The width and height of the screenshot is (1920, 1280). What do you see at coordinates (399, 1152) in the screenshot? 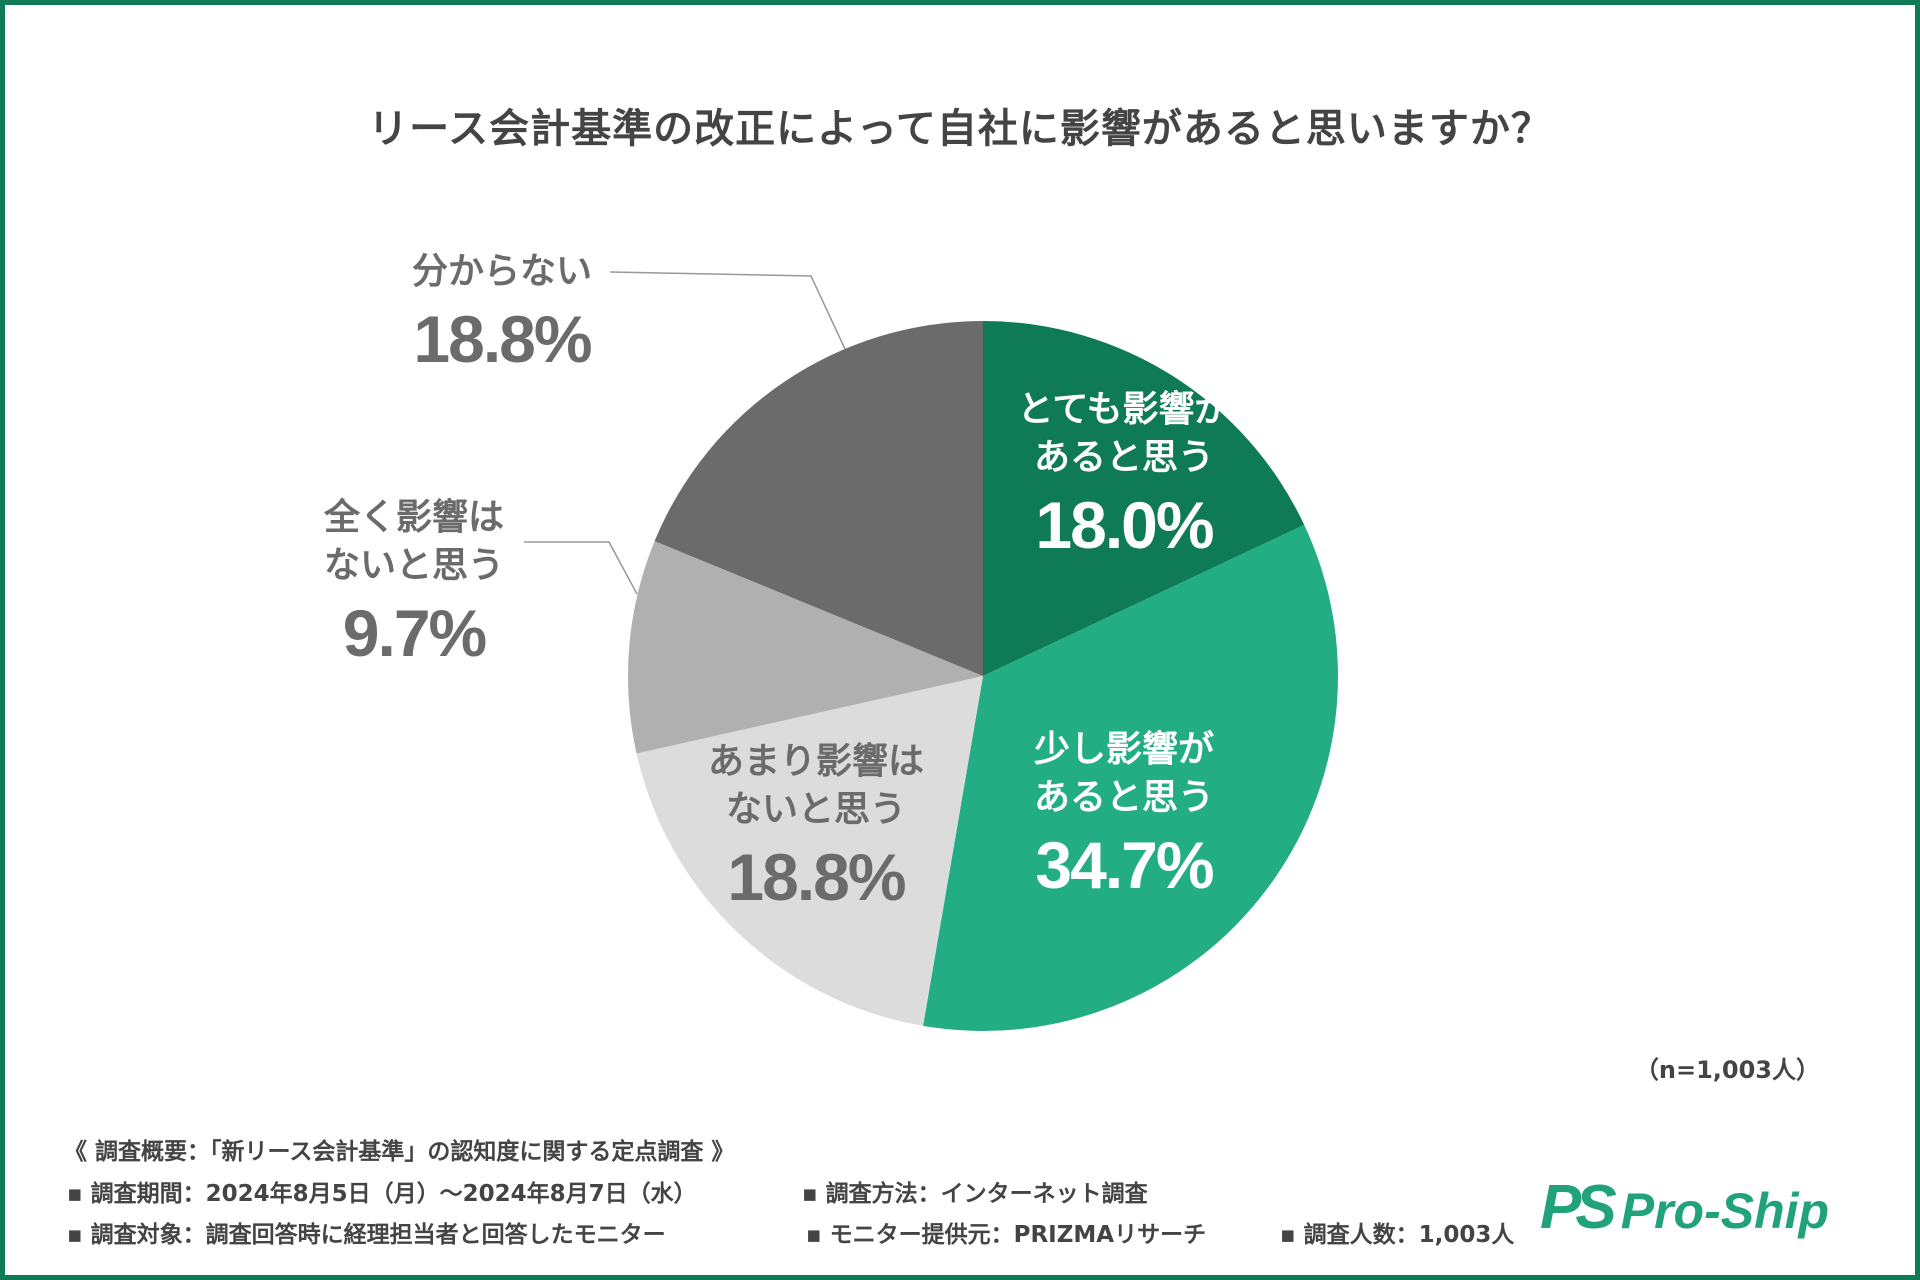
I see `survey-heading: 《 調査概要：「新リース会計基準」の認知度に関する定点調査 》` at bounding box center [399, 1152].